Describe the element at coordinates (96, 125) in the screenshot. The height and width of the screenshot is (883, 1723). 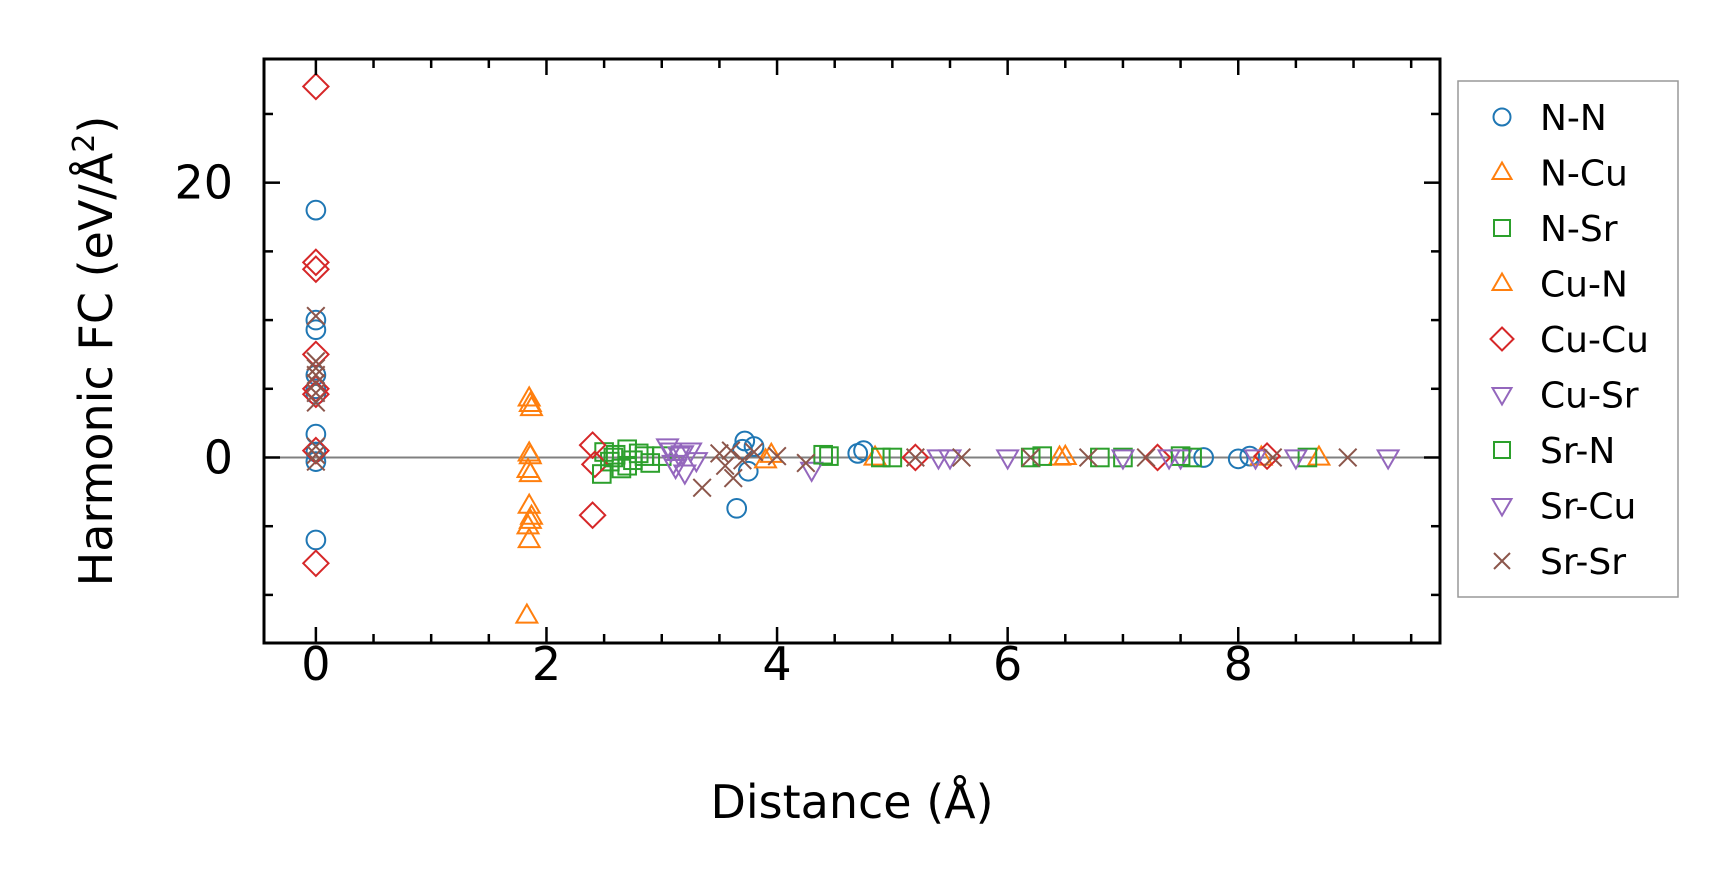
I see `y-axis-label-suffix: )` at that location.